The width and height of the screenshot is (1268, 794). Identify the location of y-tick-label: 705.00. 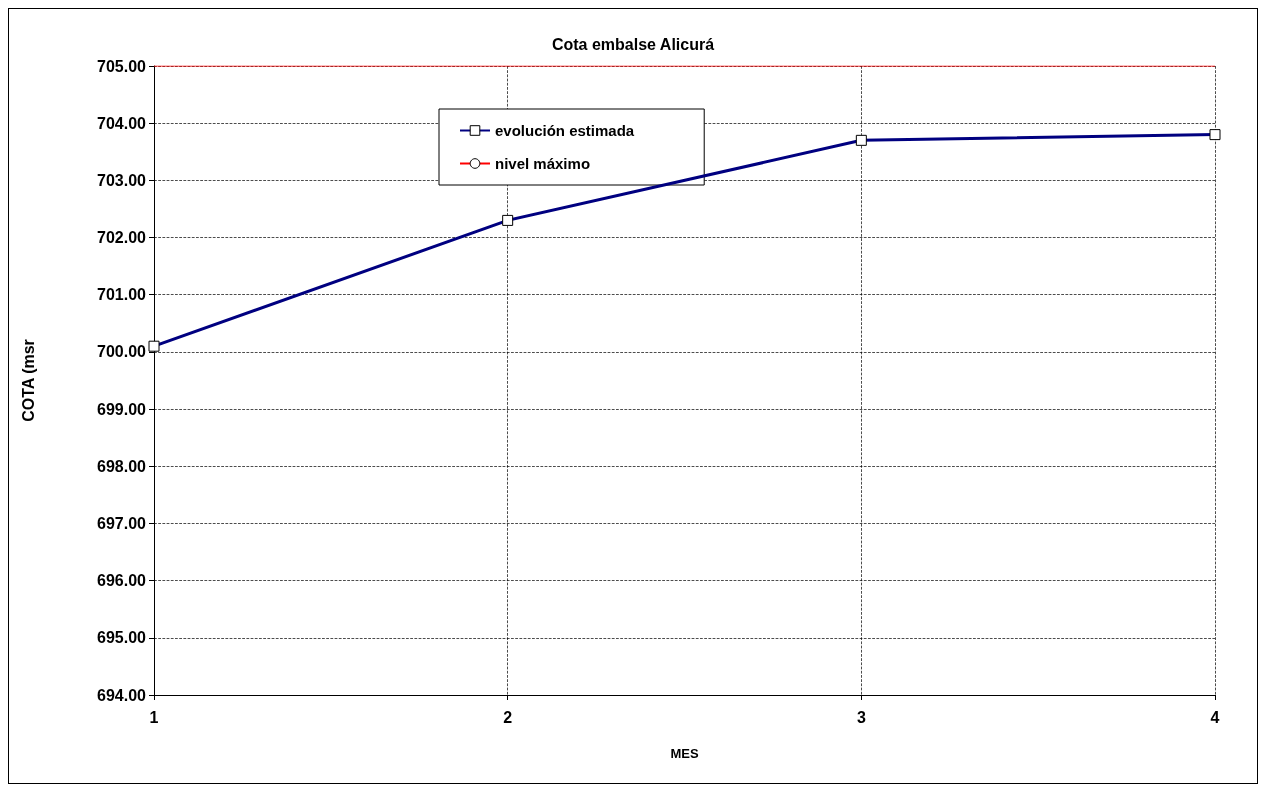
(122, 66).